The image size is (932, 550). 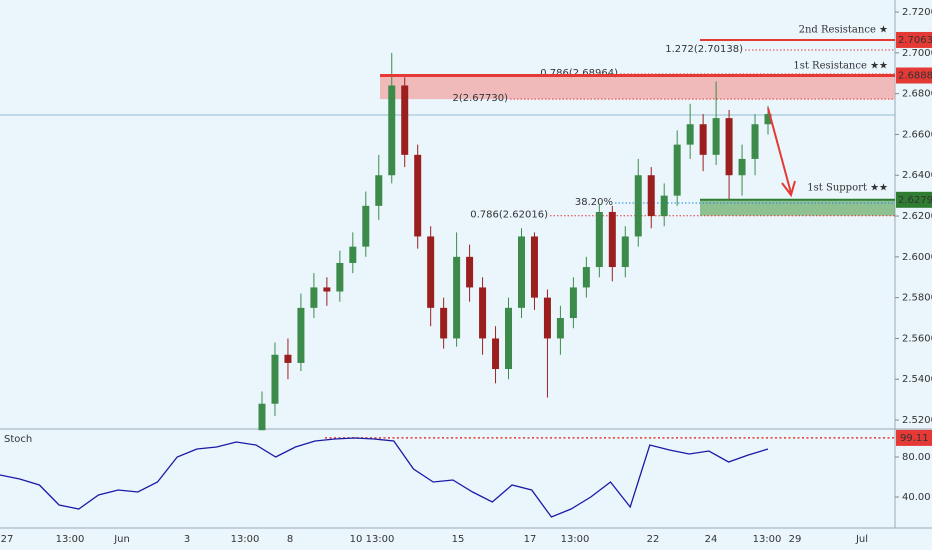 I want to click on fib-label: 0.786(2.62016), so click(x=509, y=215).